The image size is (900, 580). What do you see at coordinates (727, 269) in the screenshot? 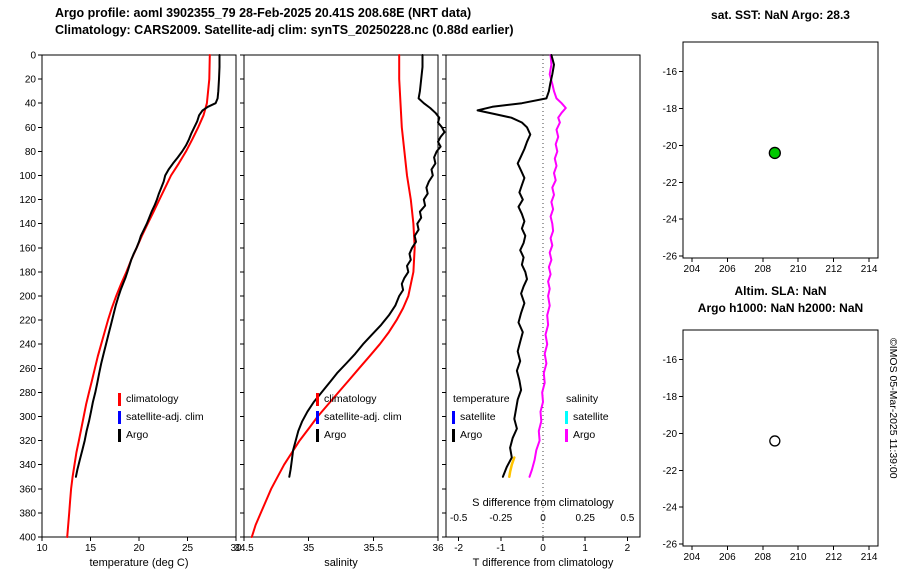
I see `svg-text: 206` at bounding box center [727, 269].